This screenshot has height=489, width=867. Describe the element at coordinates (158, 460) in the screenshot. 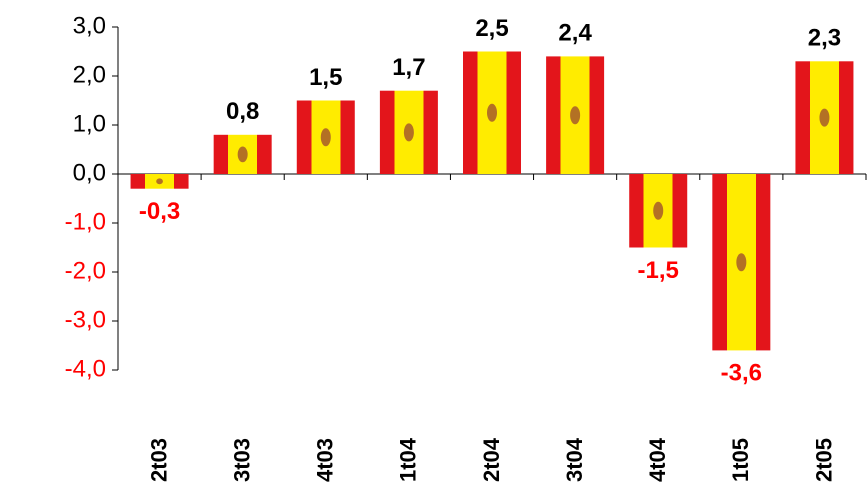

I see `x-tick-label: 2t03` at that location.